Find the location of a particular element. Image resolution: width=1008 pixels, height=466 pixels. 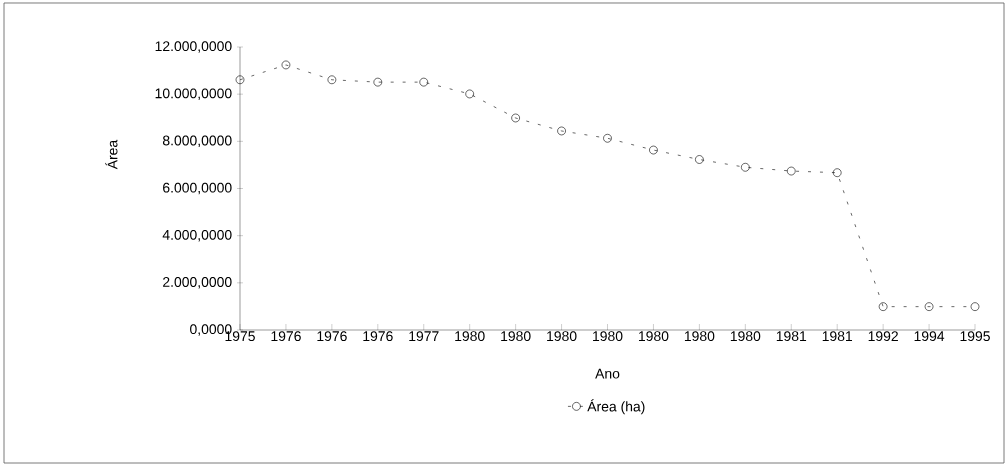

y-tick-label: 10.000,0000 is located at coordinates (193, 94).